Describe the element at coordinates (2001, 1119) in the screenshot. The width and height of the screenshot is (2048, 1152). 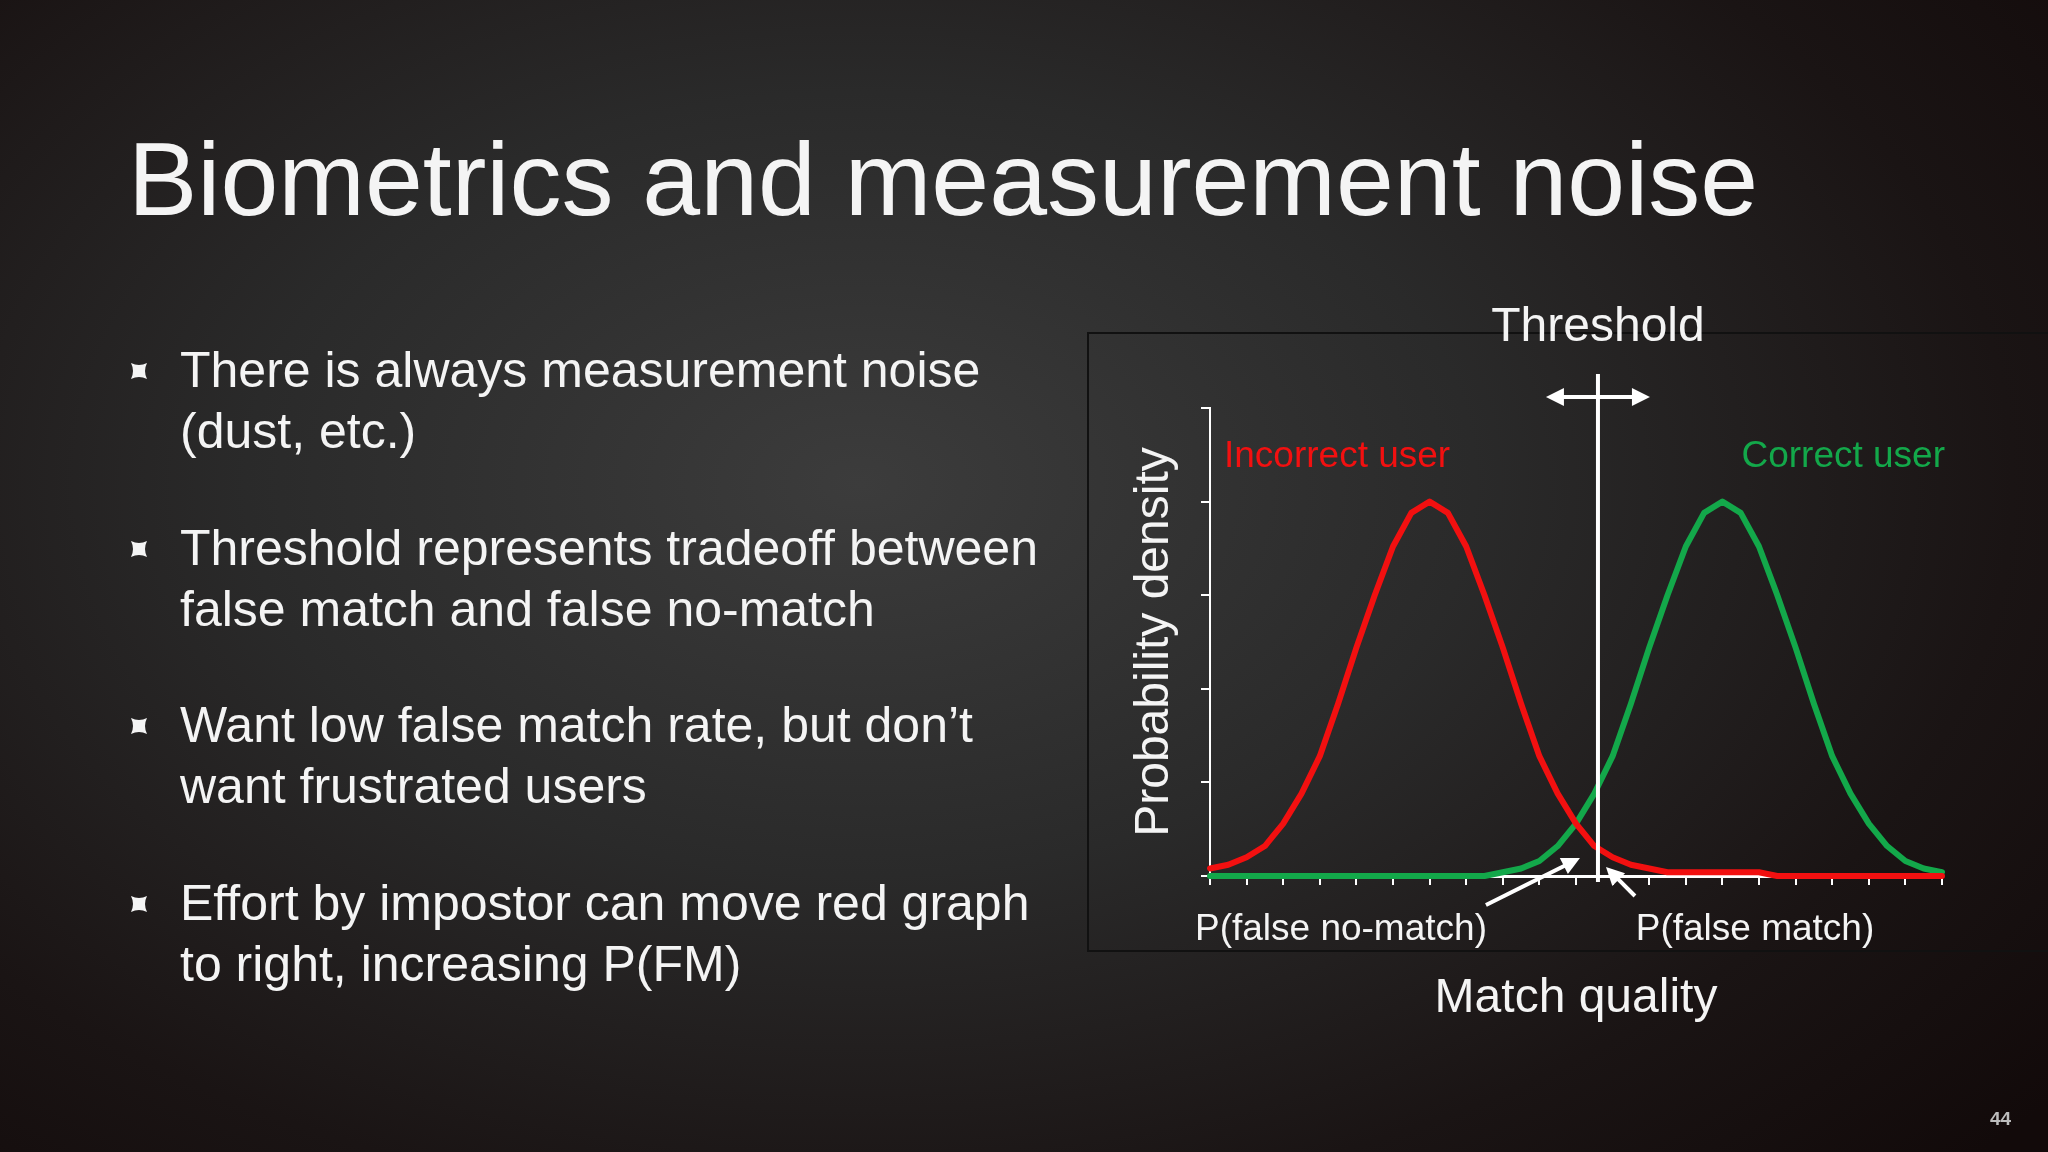
I see `text: 44` at that location.